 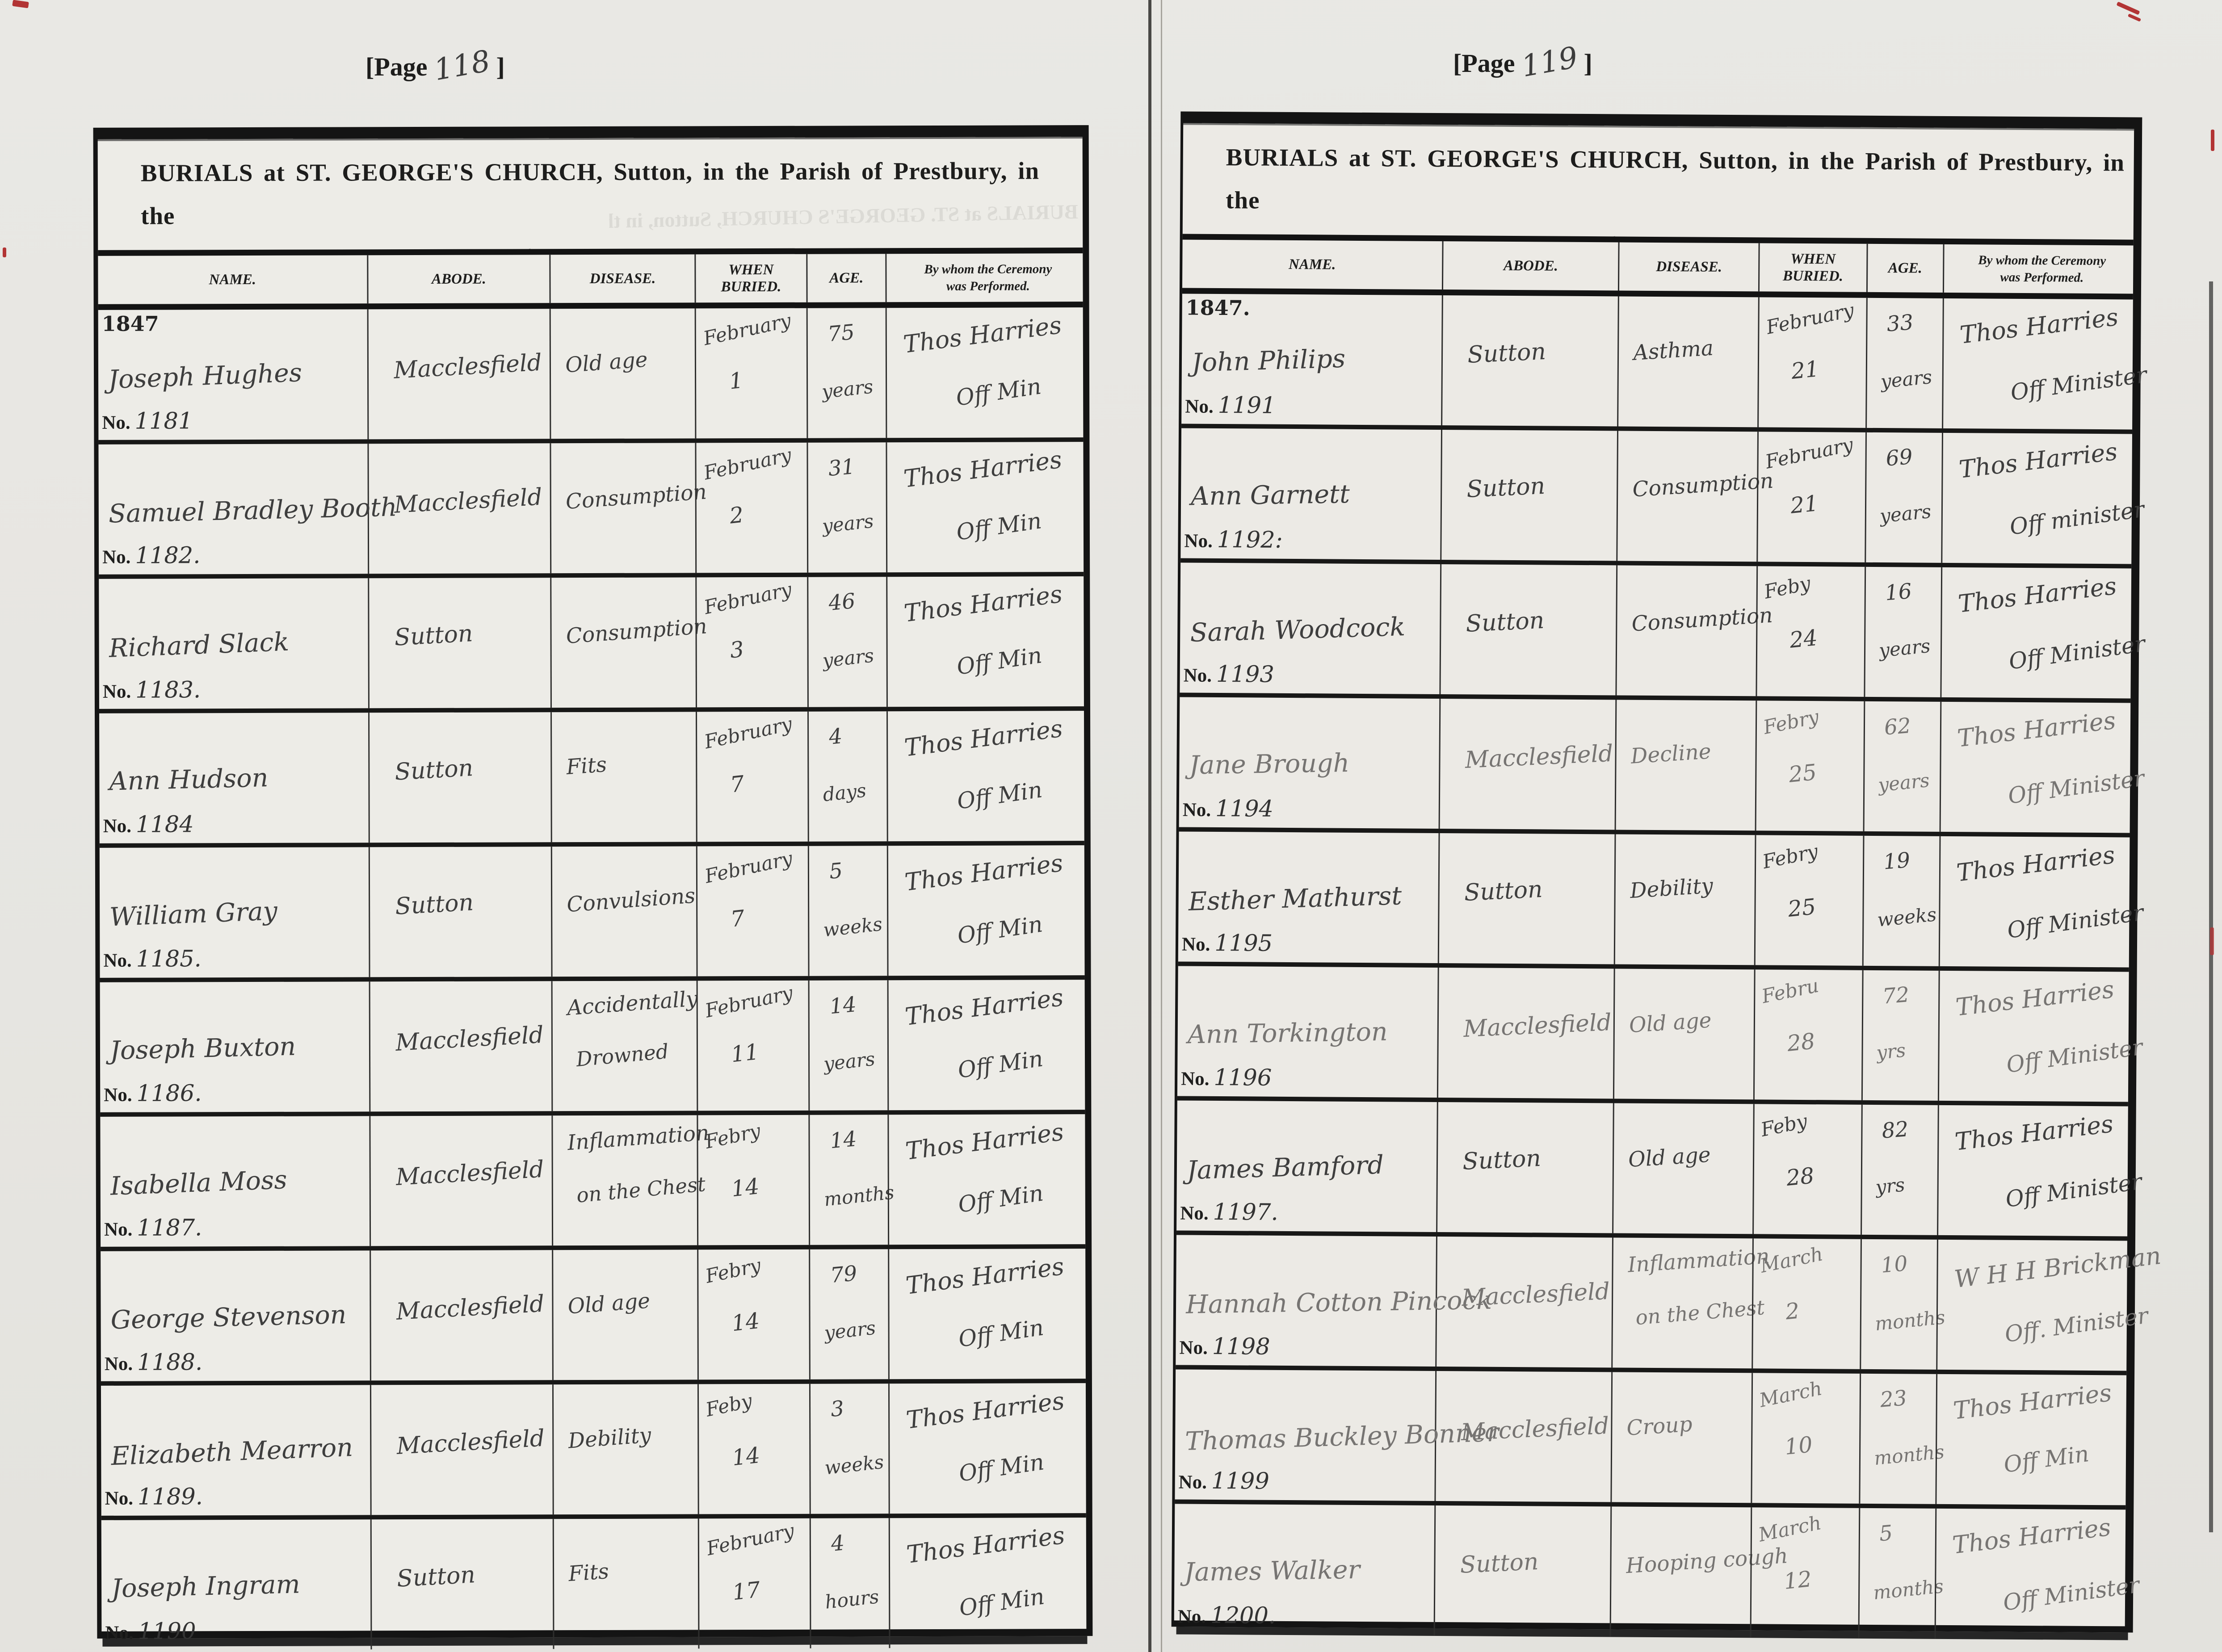 What do you see at coordinates (196, 665) in the screenshot?
I see `name-cell: Richard Slack No. 1183.` at bounding box center [196, 665].